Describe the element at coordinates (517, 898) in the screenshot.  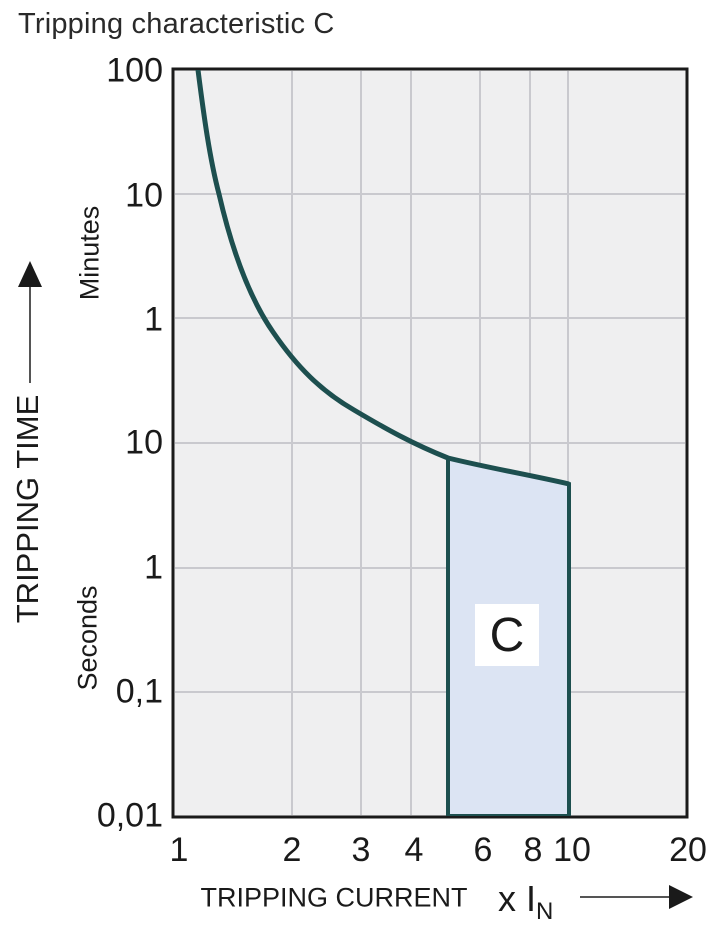
I see `x-axis-unit-symbol: x I` at that location.